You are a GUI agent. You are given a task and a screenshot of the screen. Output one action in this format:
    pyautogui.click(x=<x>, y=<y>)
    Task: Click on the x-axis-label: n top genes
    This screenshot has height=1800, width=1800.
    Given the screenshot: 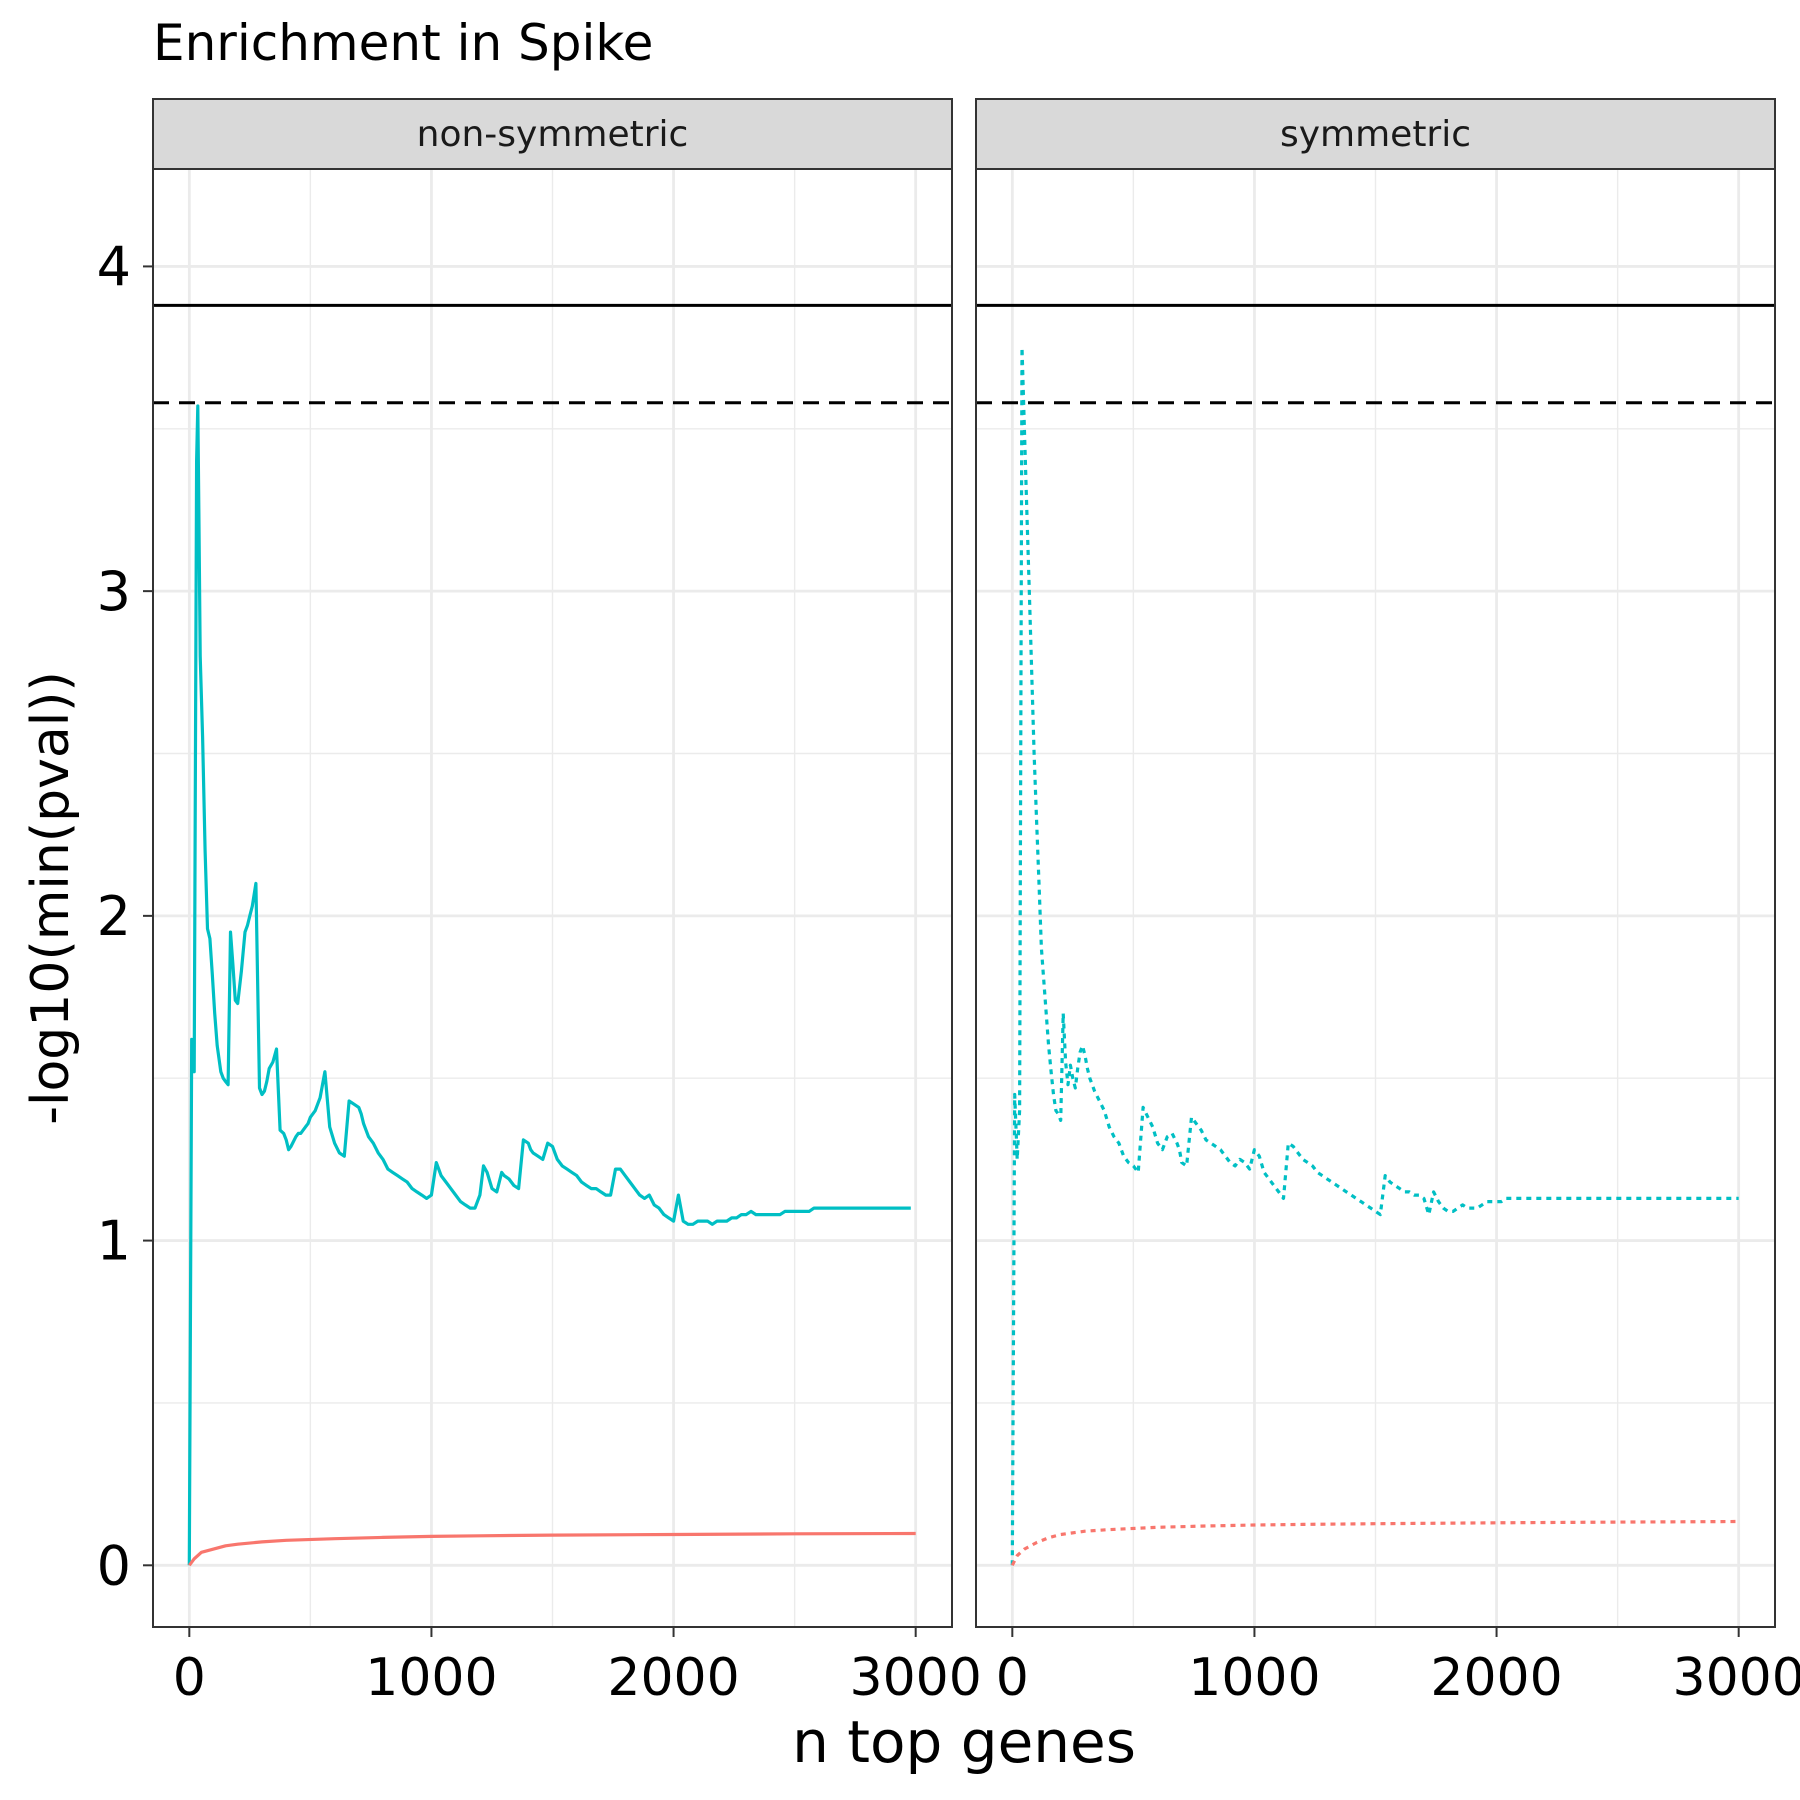 What is the action you would take?
    pyautogui.click(x=964, y=1742)
    